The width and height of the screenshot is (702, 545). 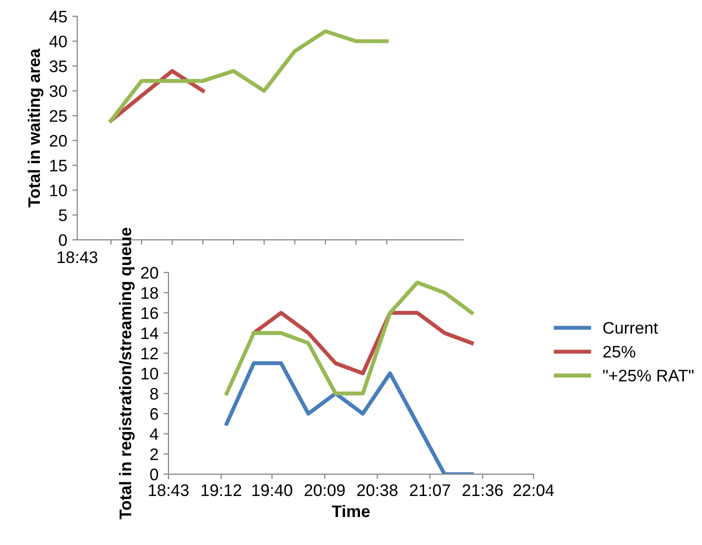 I want to click on y-axis-title: Total in waiting area, so click(x=36, y=128).